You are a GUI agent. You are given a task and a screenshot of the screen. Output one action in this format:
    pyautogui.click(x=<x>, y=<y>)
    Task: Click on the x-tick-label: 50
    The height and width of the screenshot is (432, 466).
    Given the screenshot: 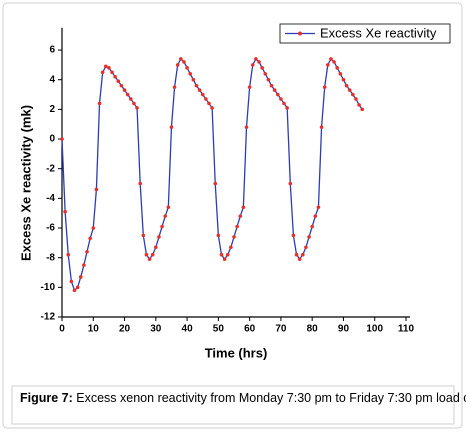 What is the action you would take?
    pyautogui.click(x=219, y=329)
    